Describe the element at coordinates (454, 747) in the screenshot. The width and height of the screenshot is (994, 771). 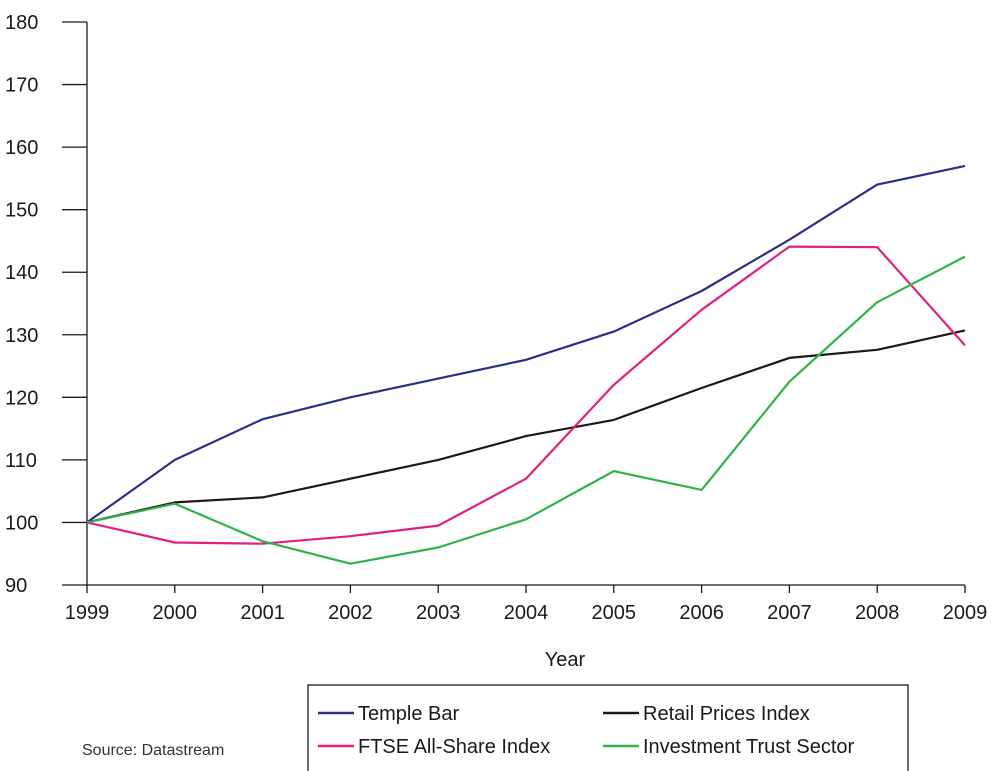
I see `legend-label: FTSE All-Share Index` at that location.